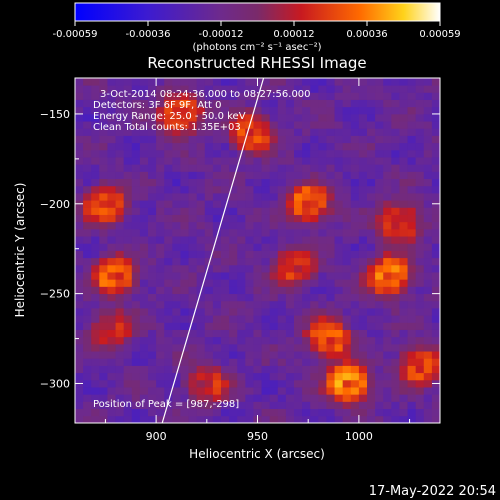  Describe the element at coordinates (55, 204) in the screenshot. I see `y-tick-label: −200` at that location.